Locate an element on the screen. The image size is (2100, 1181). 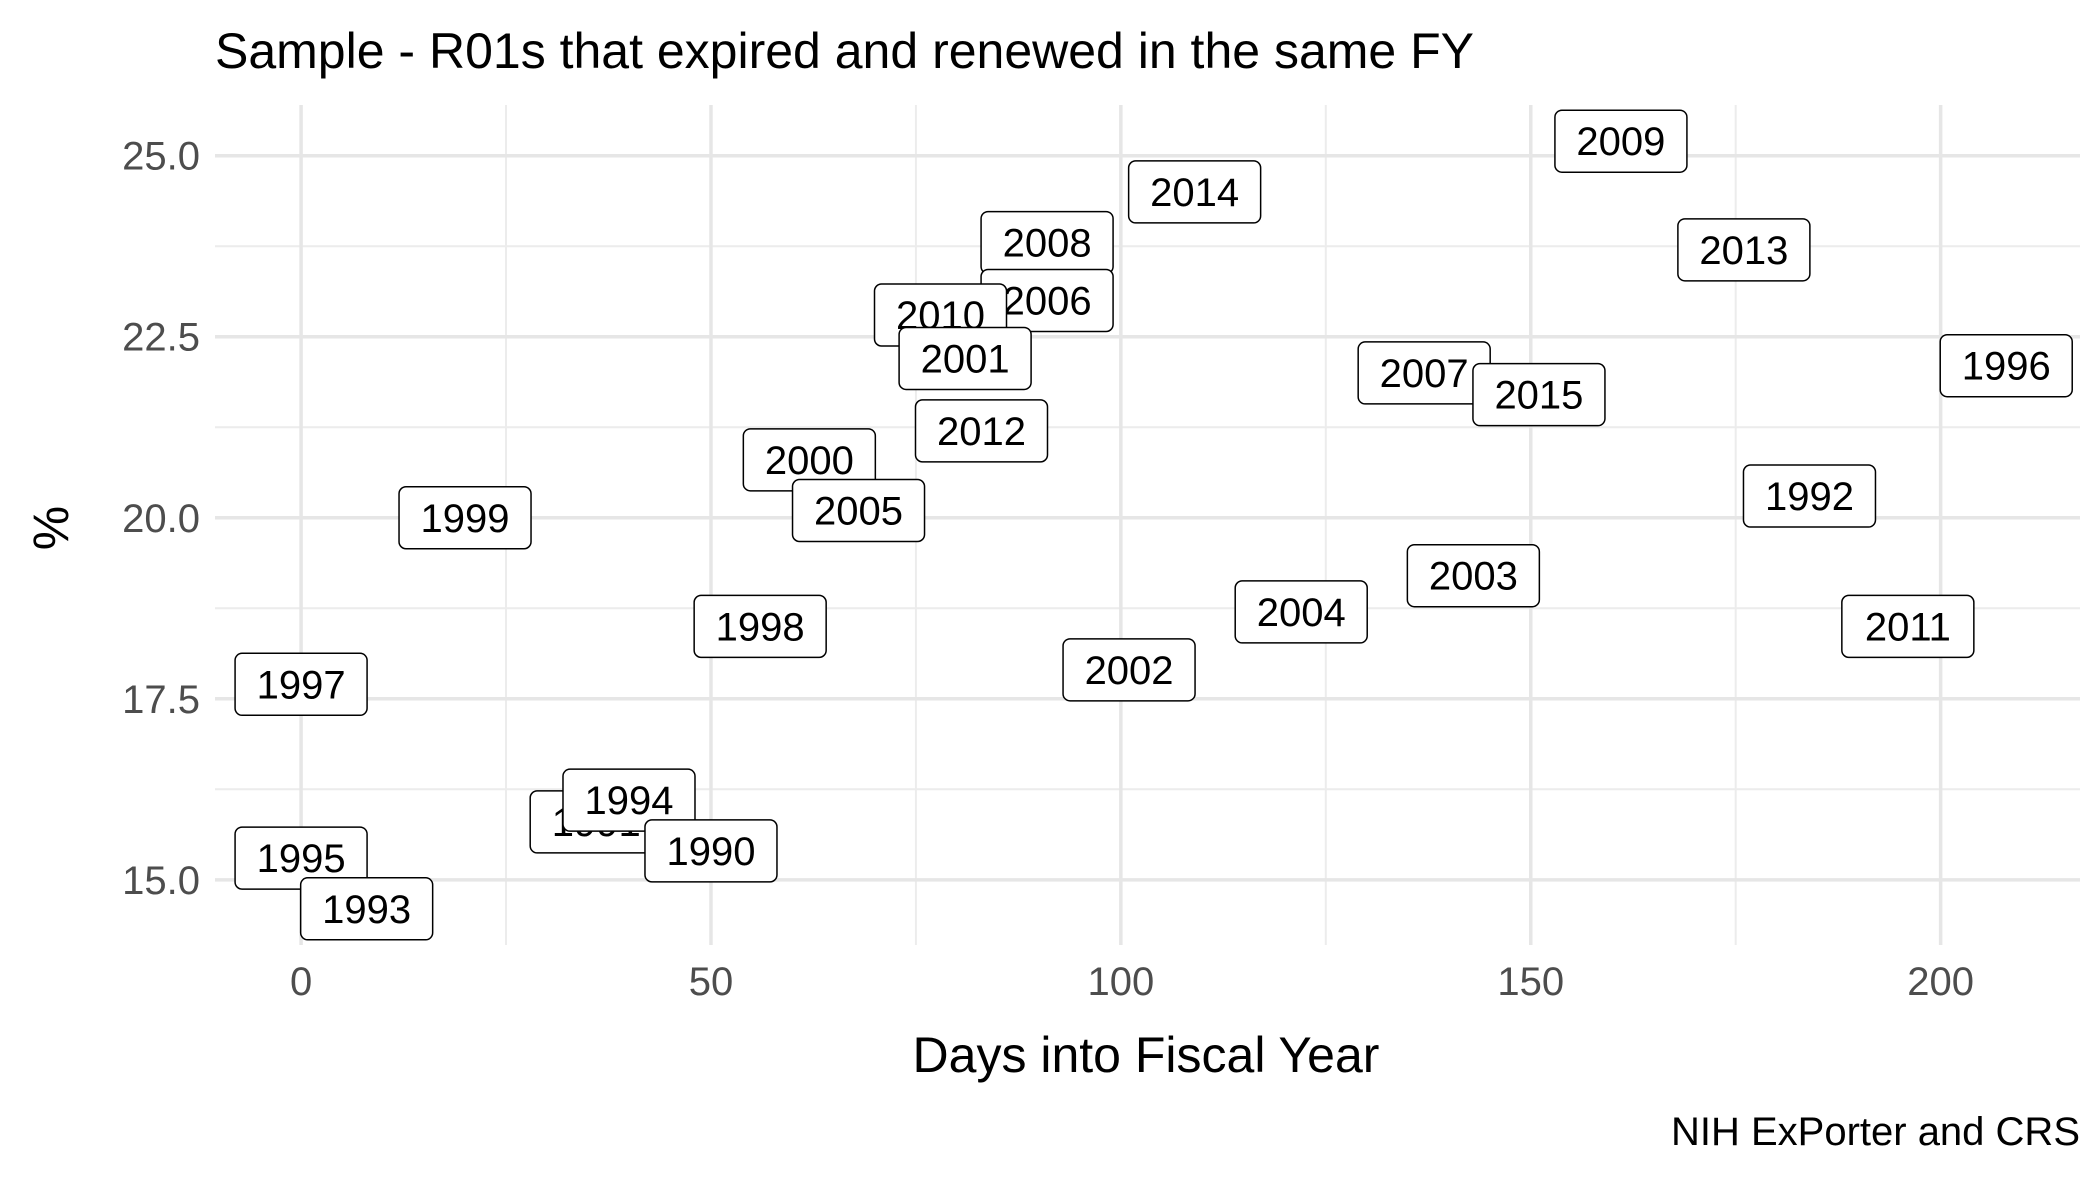
point-label: 2003 is located at coordinates (1473, 575).